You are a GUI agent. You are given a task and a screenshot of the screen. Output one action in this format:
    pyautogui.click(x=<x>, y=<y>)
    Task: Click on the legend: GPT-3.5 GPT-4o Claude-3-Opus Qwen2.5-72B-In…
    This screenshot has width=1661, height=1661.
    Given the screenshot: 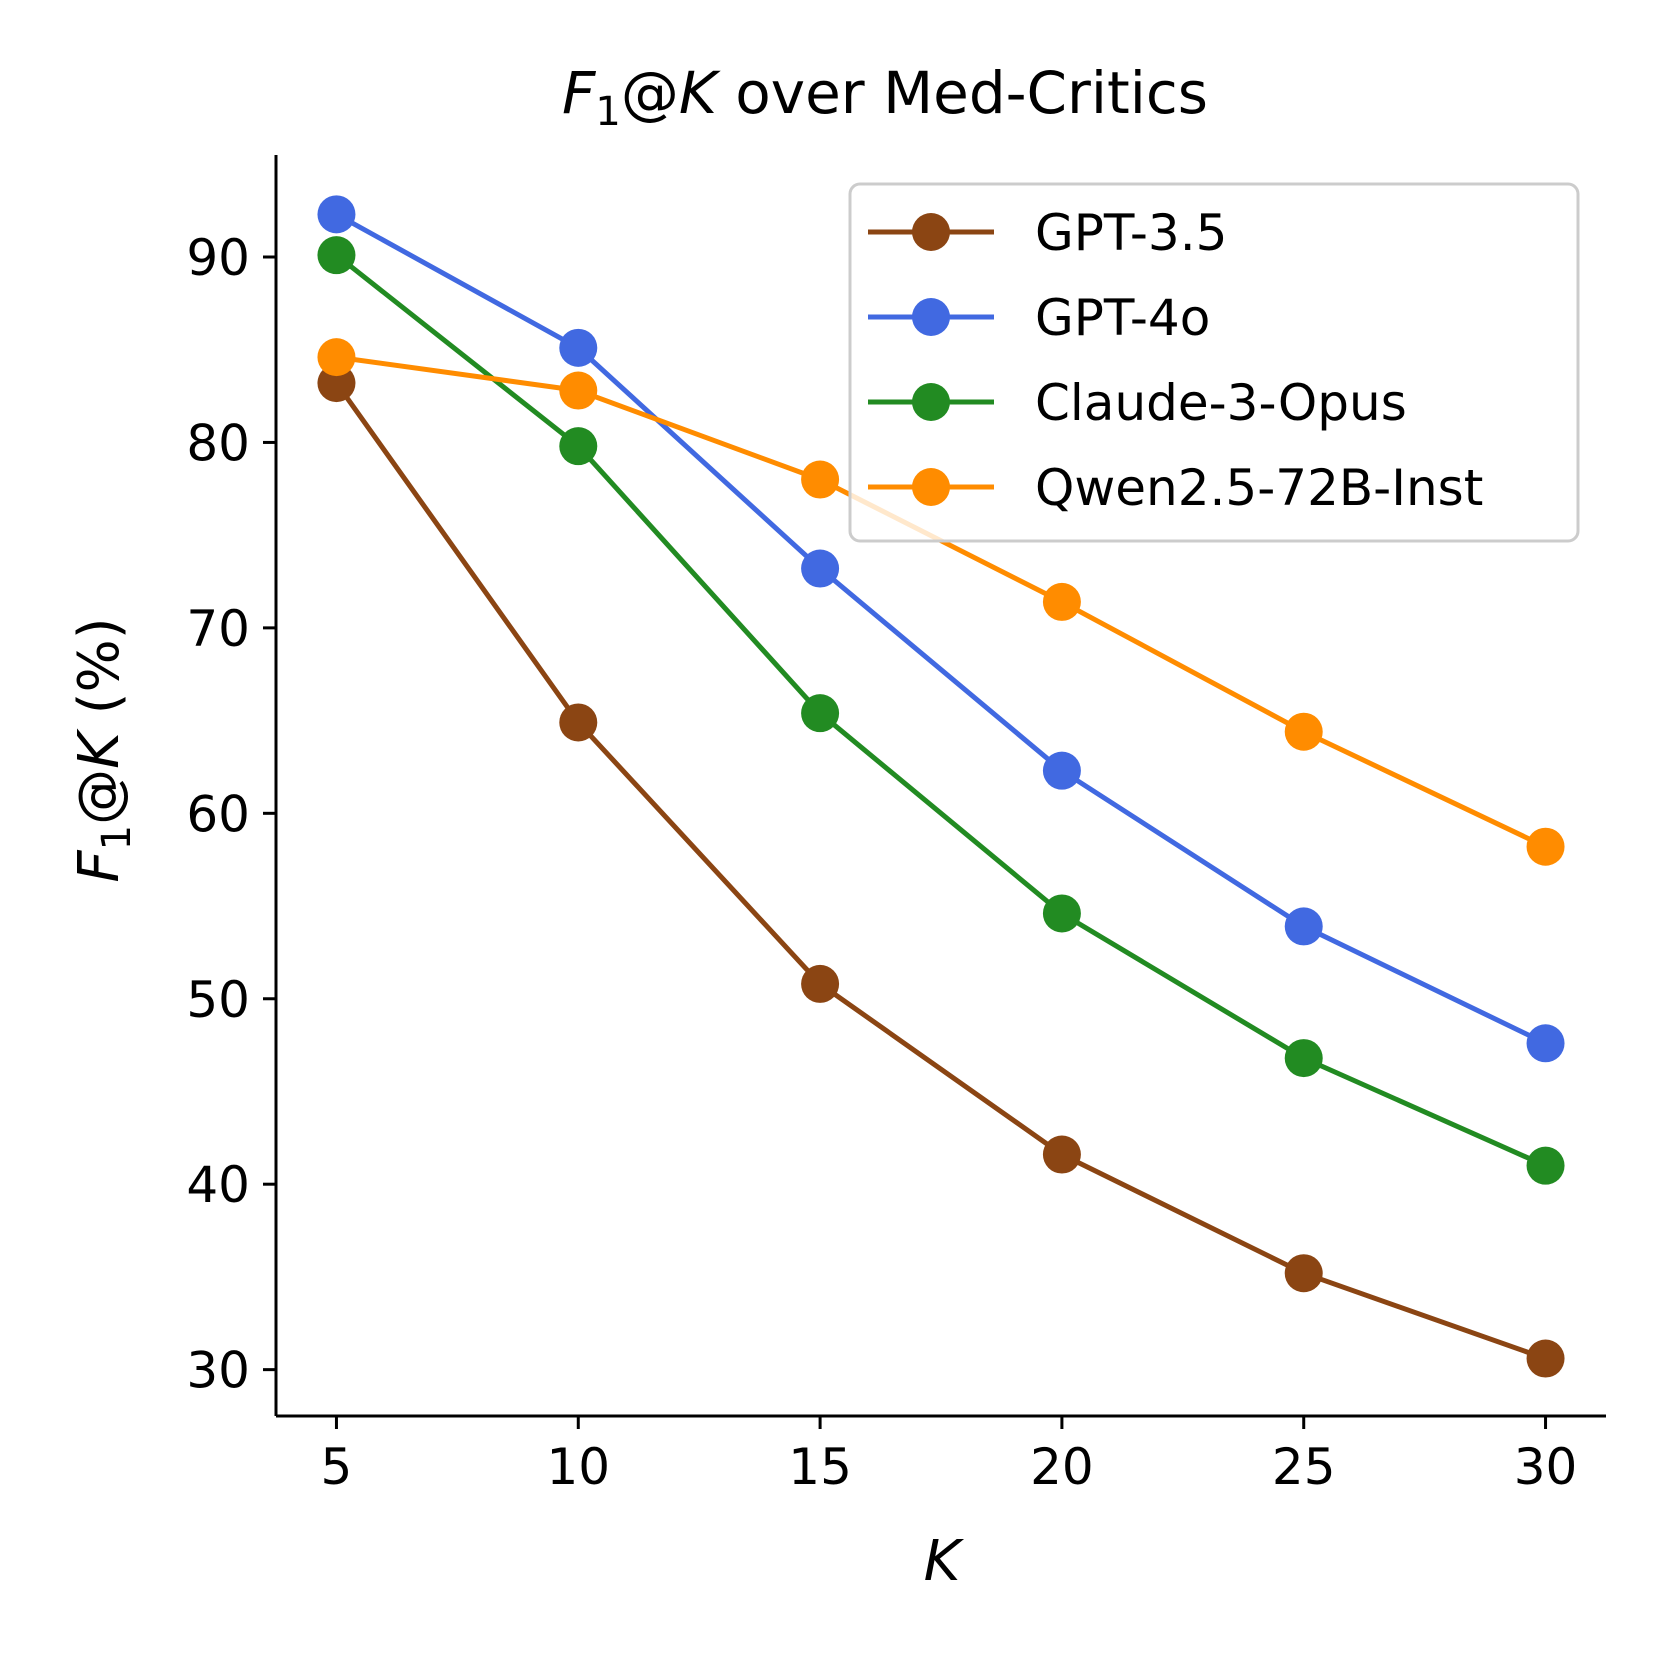 What is the action you would take?
    pyautogui.click(x=1214, y=362)
    